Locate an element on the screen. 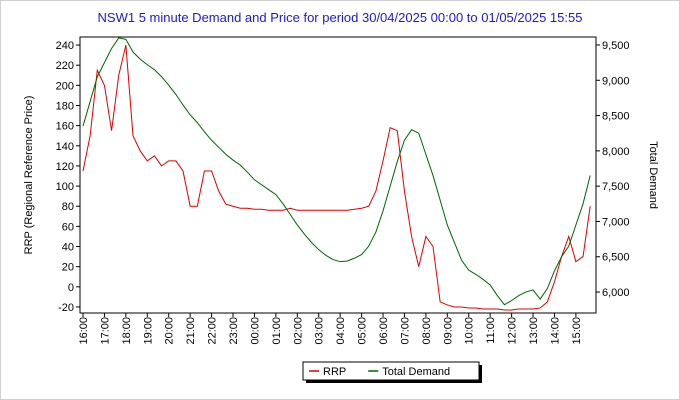  y-tick-label: 240 is located at coordinates (65, 46).